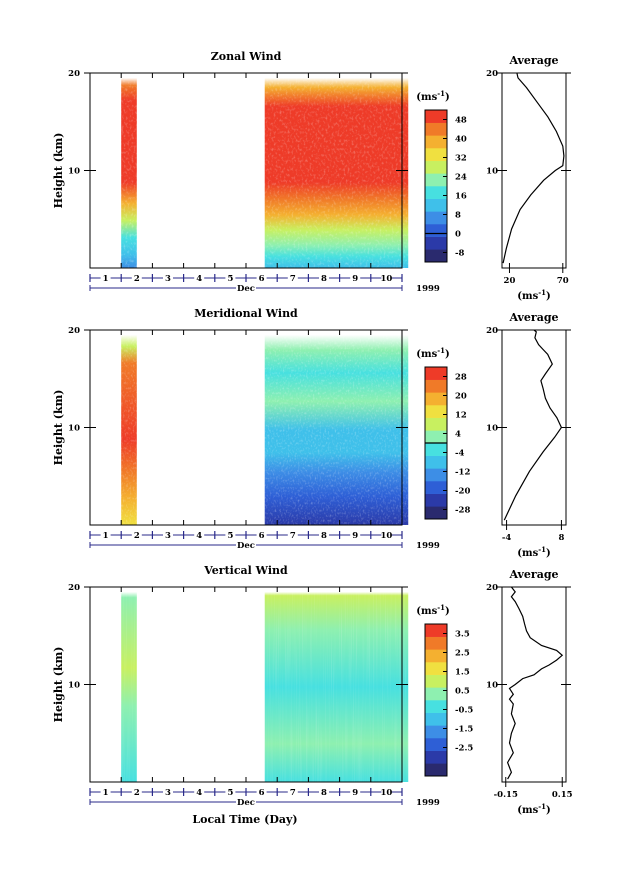 The image size is (626, 876). I want to click on x-axis-label: Local Time (Day), so click(244, 819).